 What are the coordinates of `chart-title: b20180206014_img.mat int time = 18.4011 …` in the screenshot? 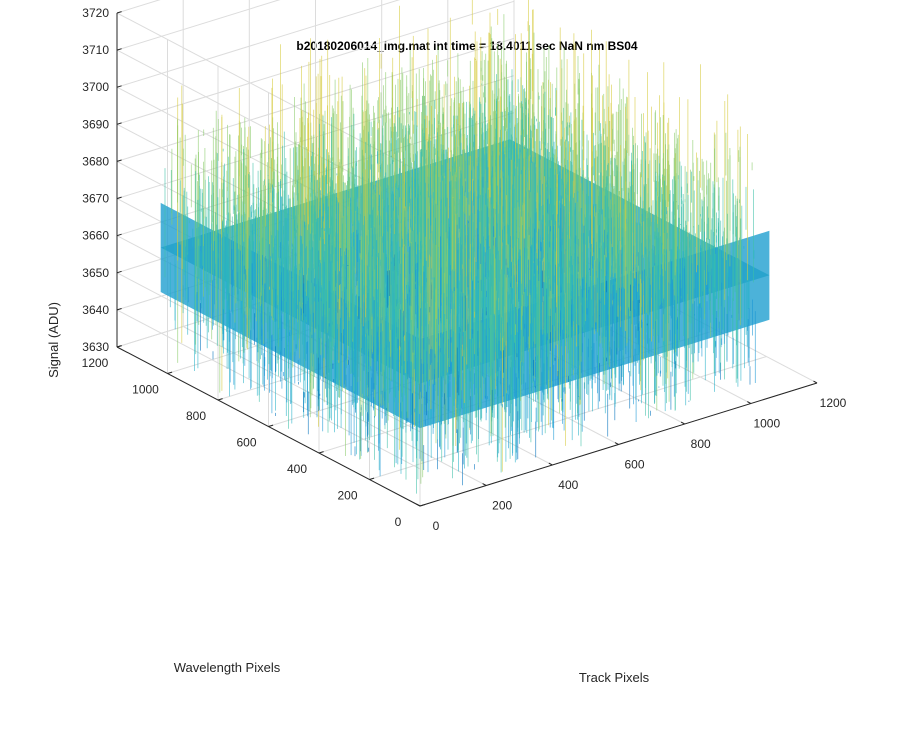 It's located at (467, 46).